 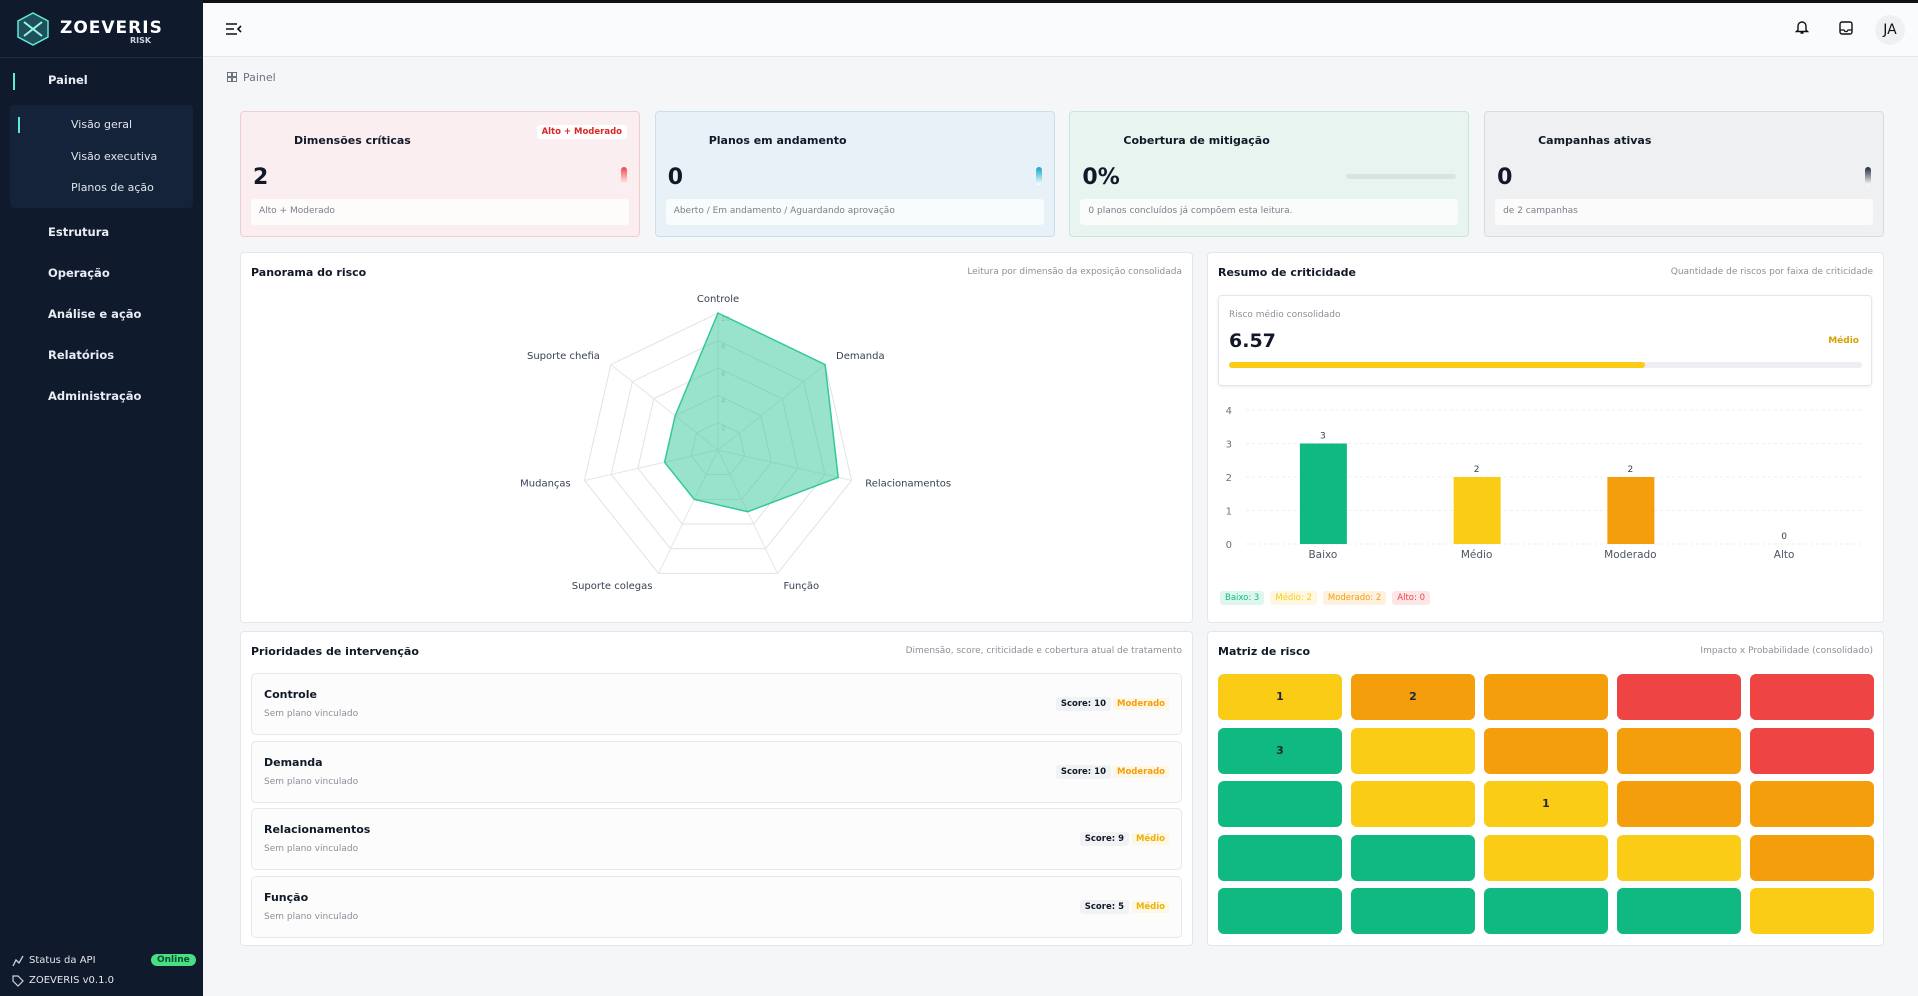 I want to click on notifications-button, so click(x=1802, y=27).